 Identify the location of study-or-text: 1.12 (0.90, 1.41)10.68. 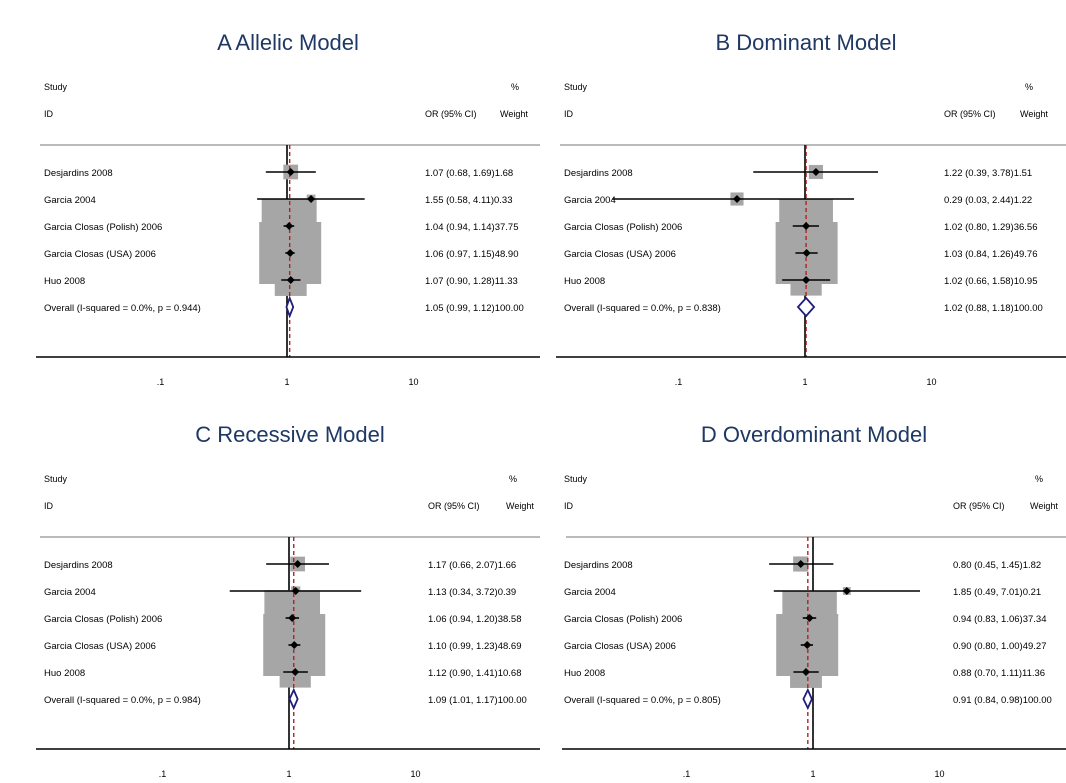
(475, 673).